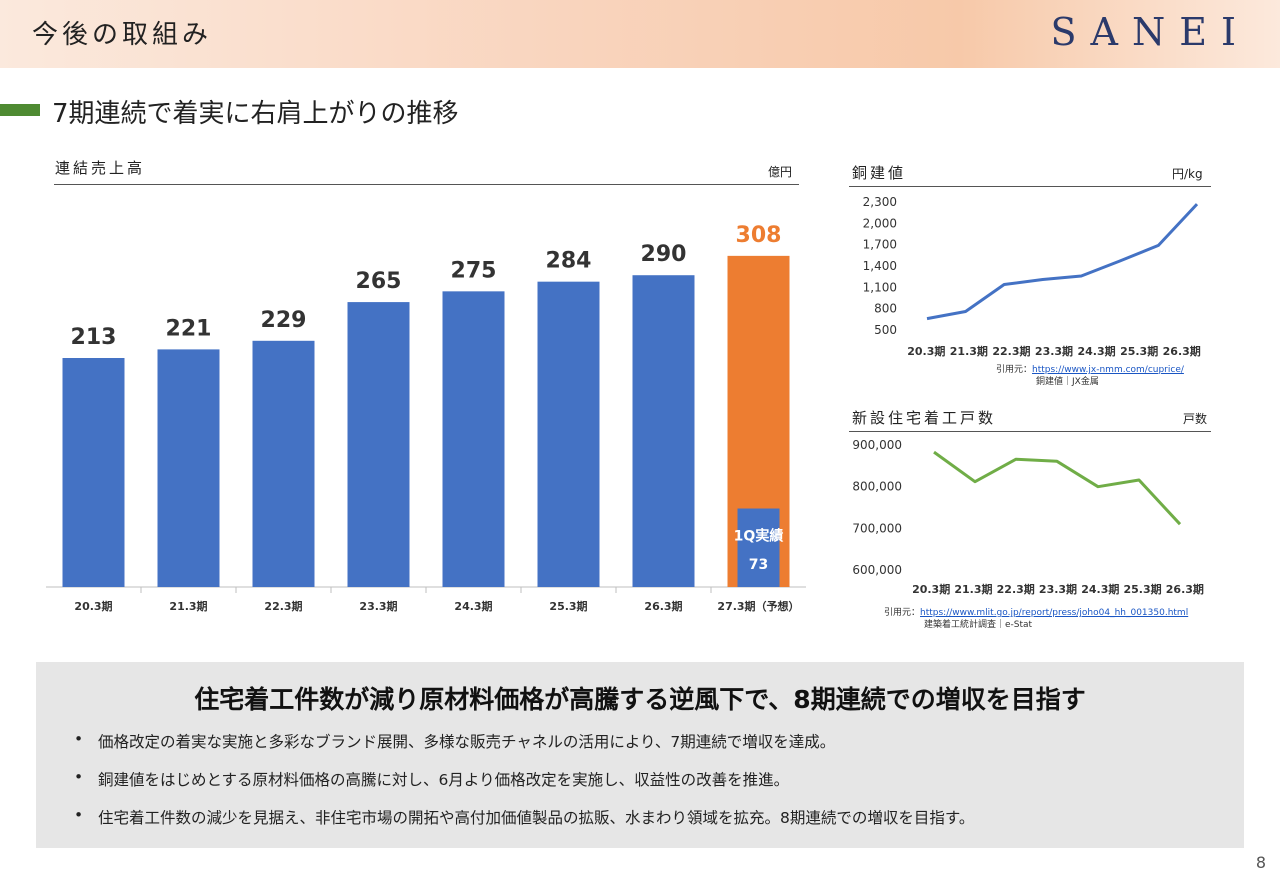  I want to click on copper-series-line, so click(1062, 262).